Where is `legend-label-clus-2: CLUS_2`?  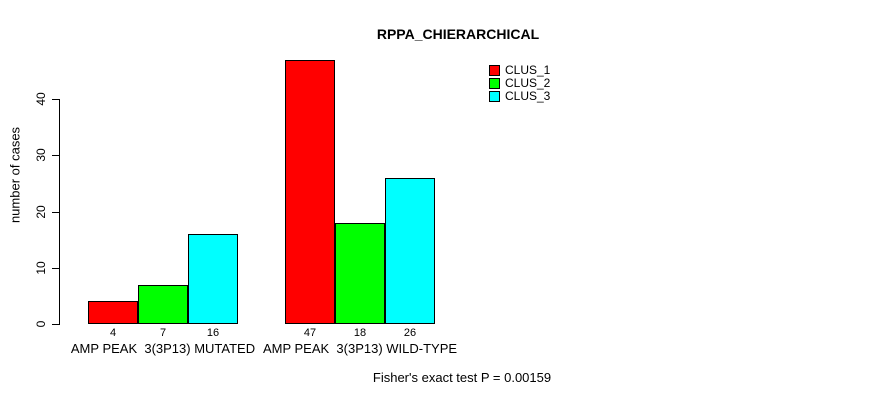
legend-label-clus-2: CLUS_2 is located at coordinates (528, 83).